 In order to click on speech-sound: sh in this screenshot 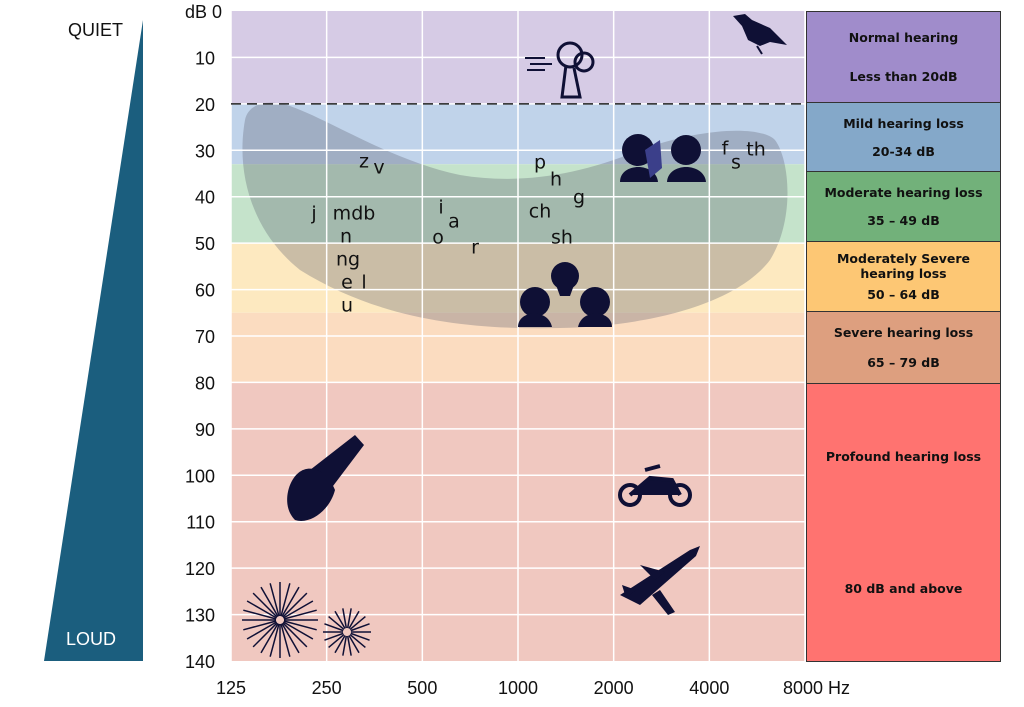, I will do `click(562, 237)`.